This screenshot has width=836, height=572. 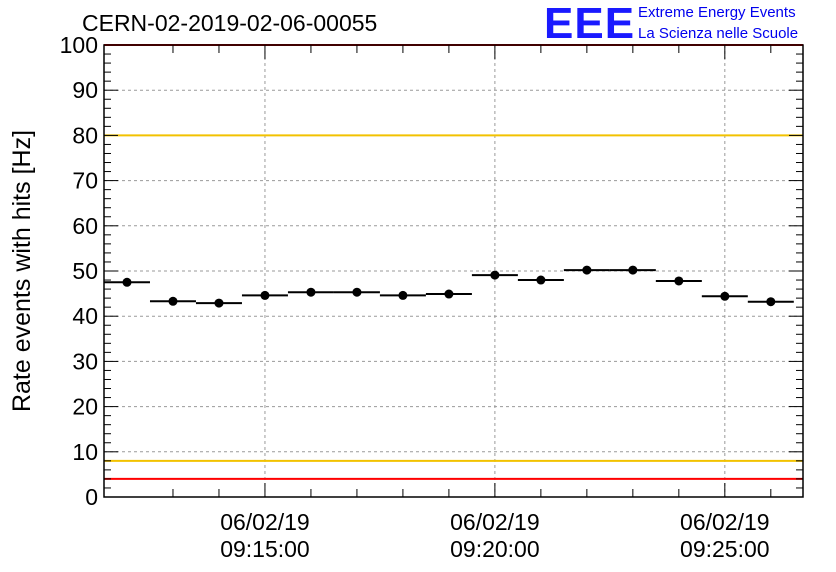 What do you see at coordinates (265, 549) in the screenshot?
I see `x-tick-label-time: 09:15:00` at bounding box center [265, 549].